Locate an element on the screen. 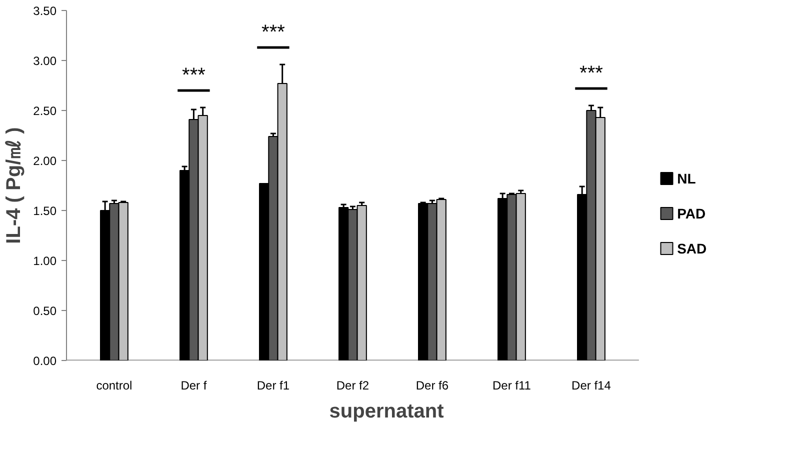 The image size is (787, 471). y-tick-label: 2.50 is located at coordinates (45, 111).